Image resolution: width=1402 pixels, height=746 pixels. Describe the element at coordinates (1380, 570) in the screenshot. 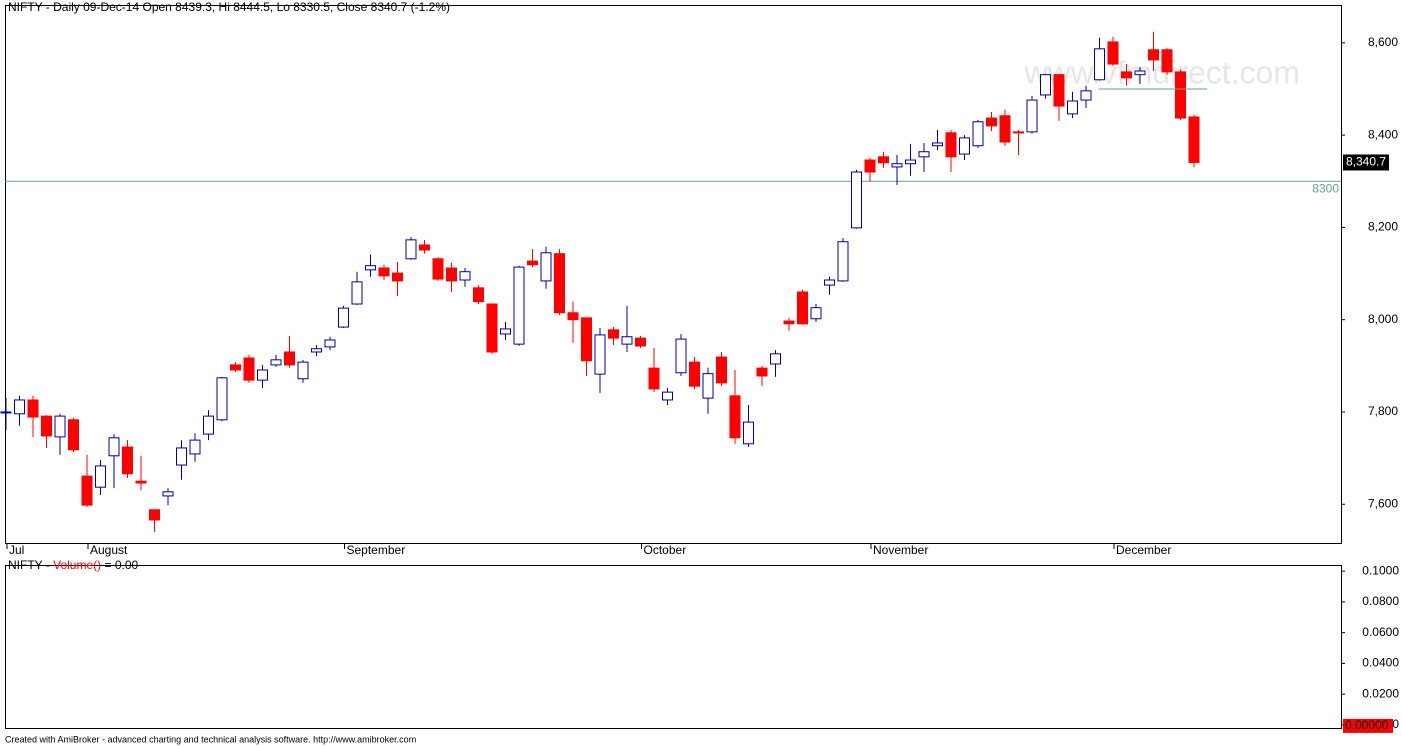

I see `y-tick-label: 0.1000` at that location.